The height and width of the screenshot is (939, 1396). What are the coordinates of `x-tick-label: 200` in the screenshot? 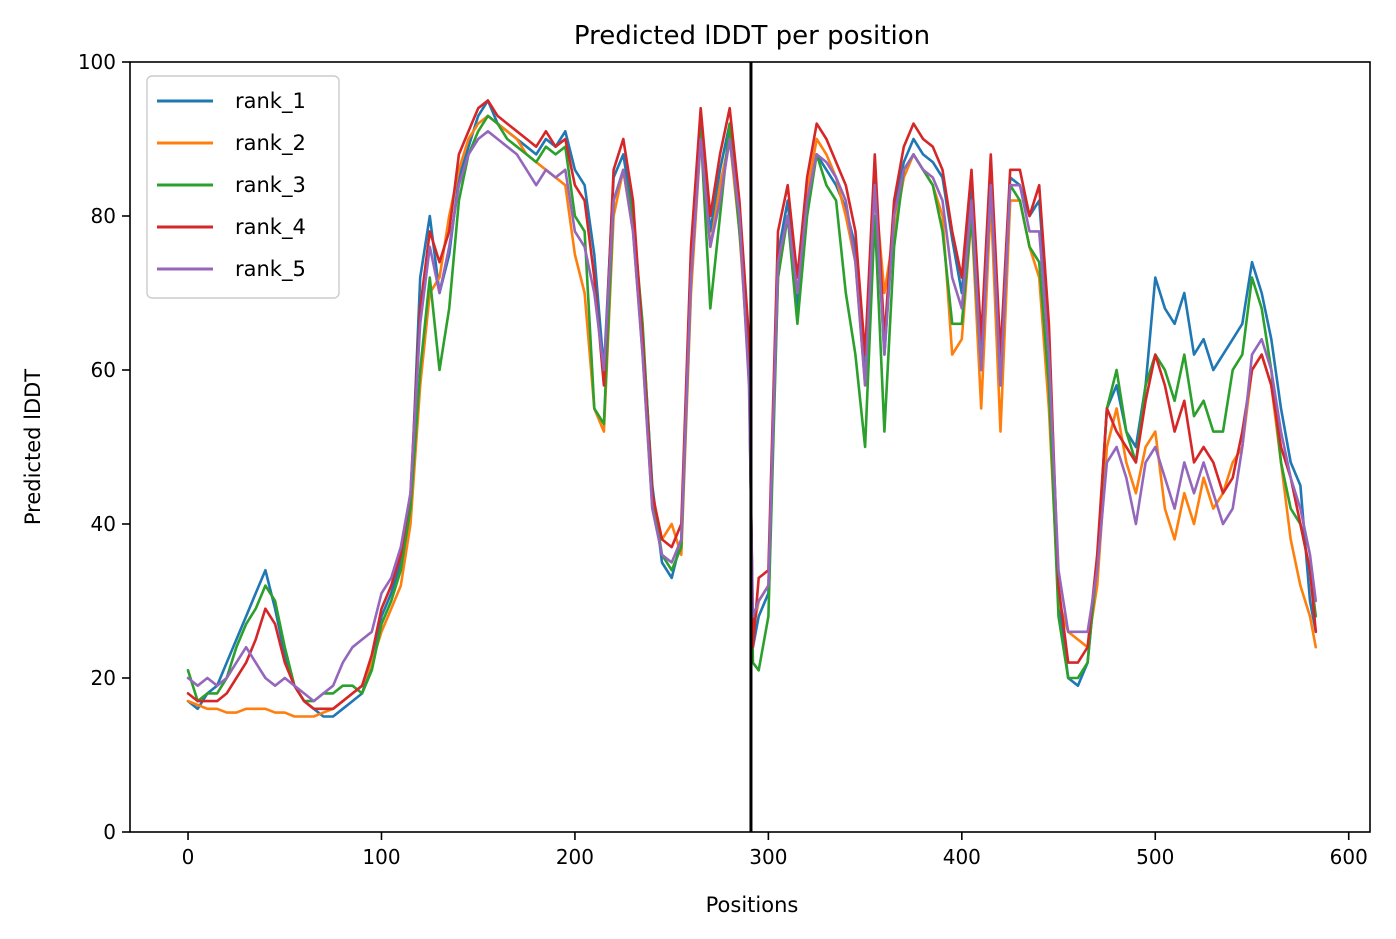 It's located at (575, 857).